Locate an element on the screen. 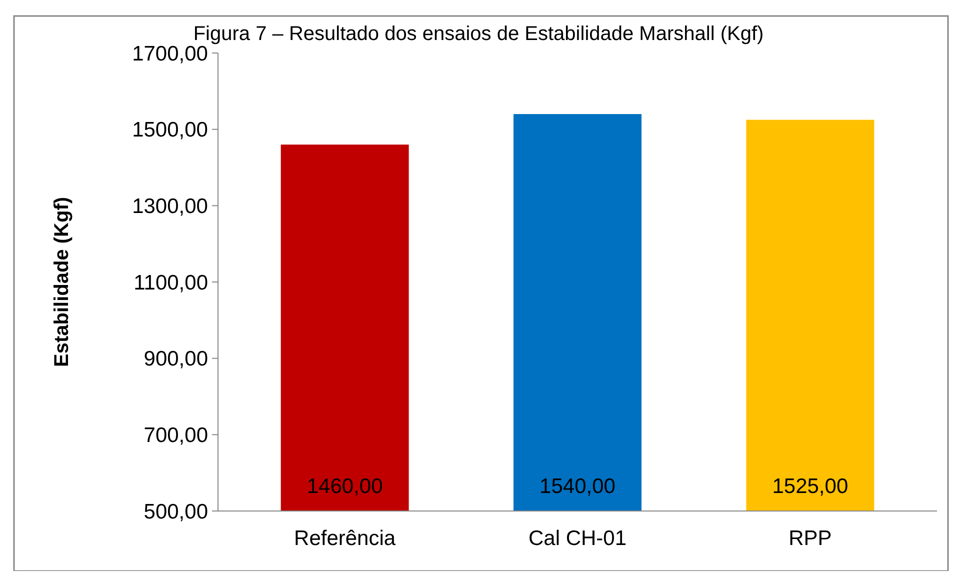  y-axis-title: Estabilidade (Kgf) is located at coordinates (62, 282).